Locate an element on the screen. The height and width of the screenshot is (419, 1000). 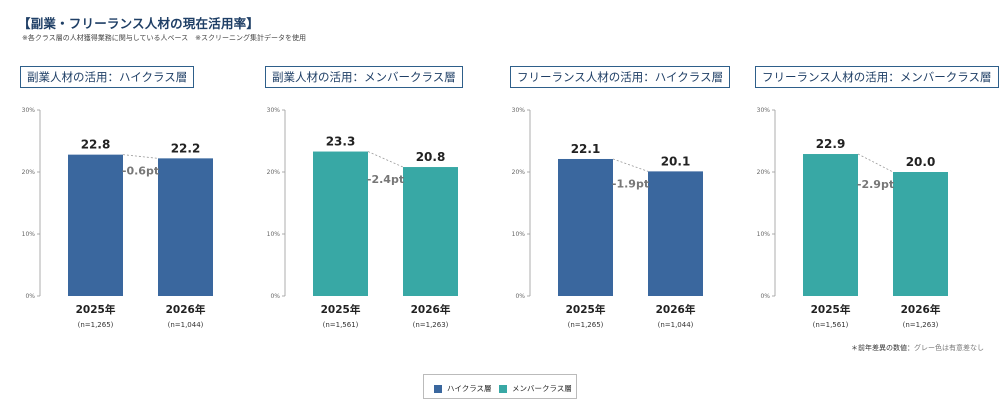
legend-label: ハイクラス層 is located at coordinates (469, 388).